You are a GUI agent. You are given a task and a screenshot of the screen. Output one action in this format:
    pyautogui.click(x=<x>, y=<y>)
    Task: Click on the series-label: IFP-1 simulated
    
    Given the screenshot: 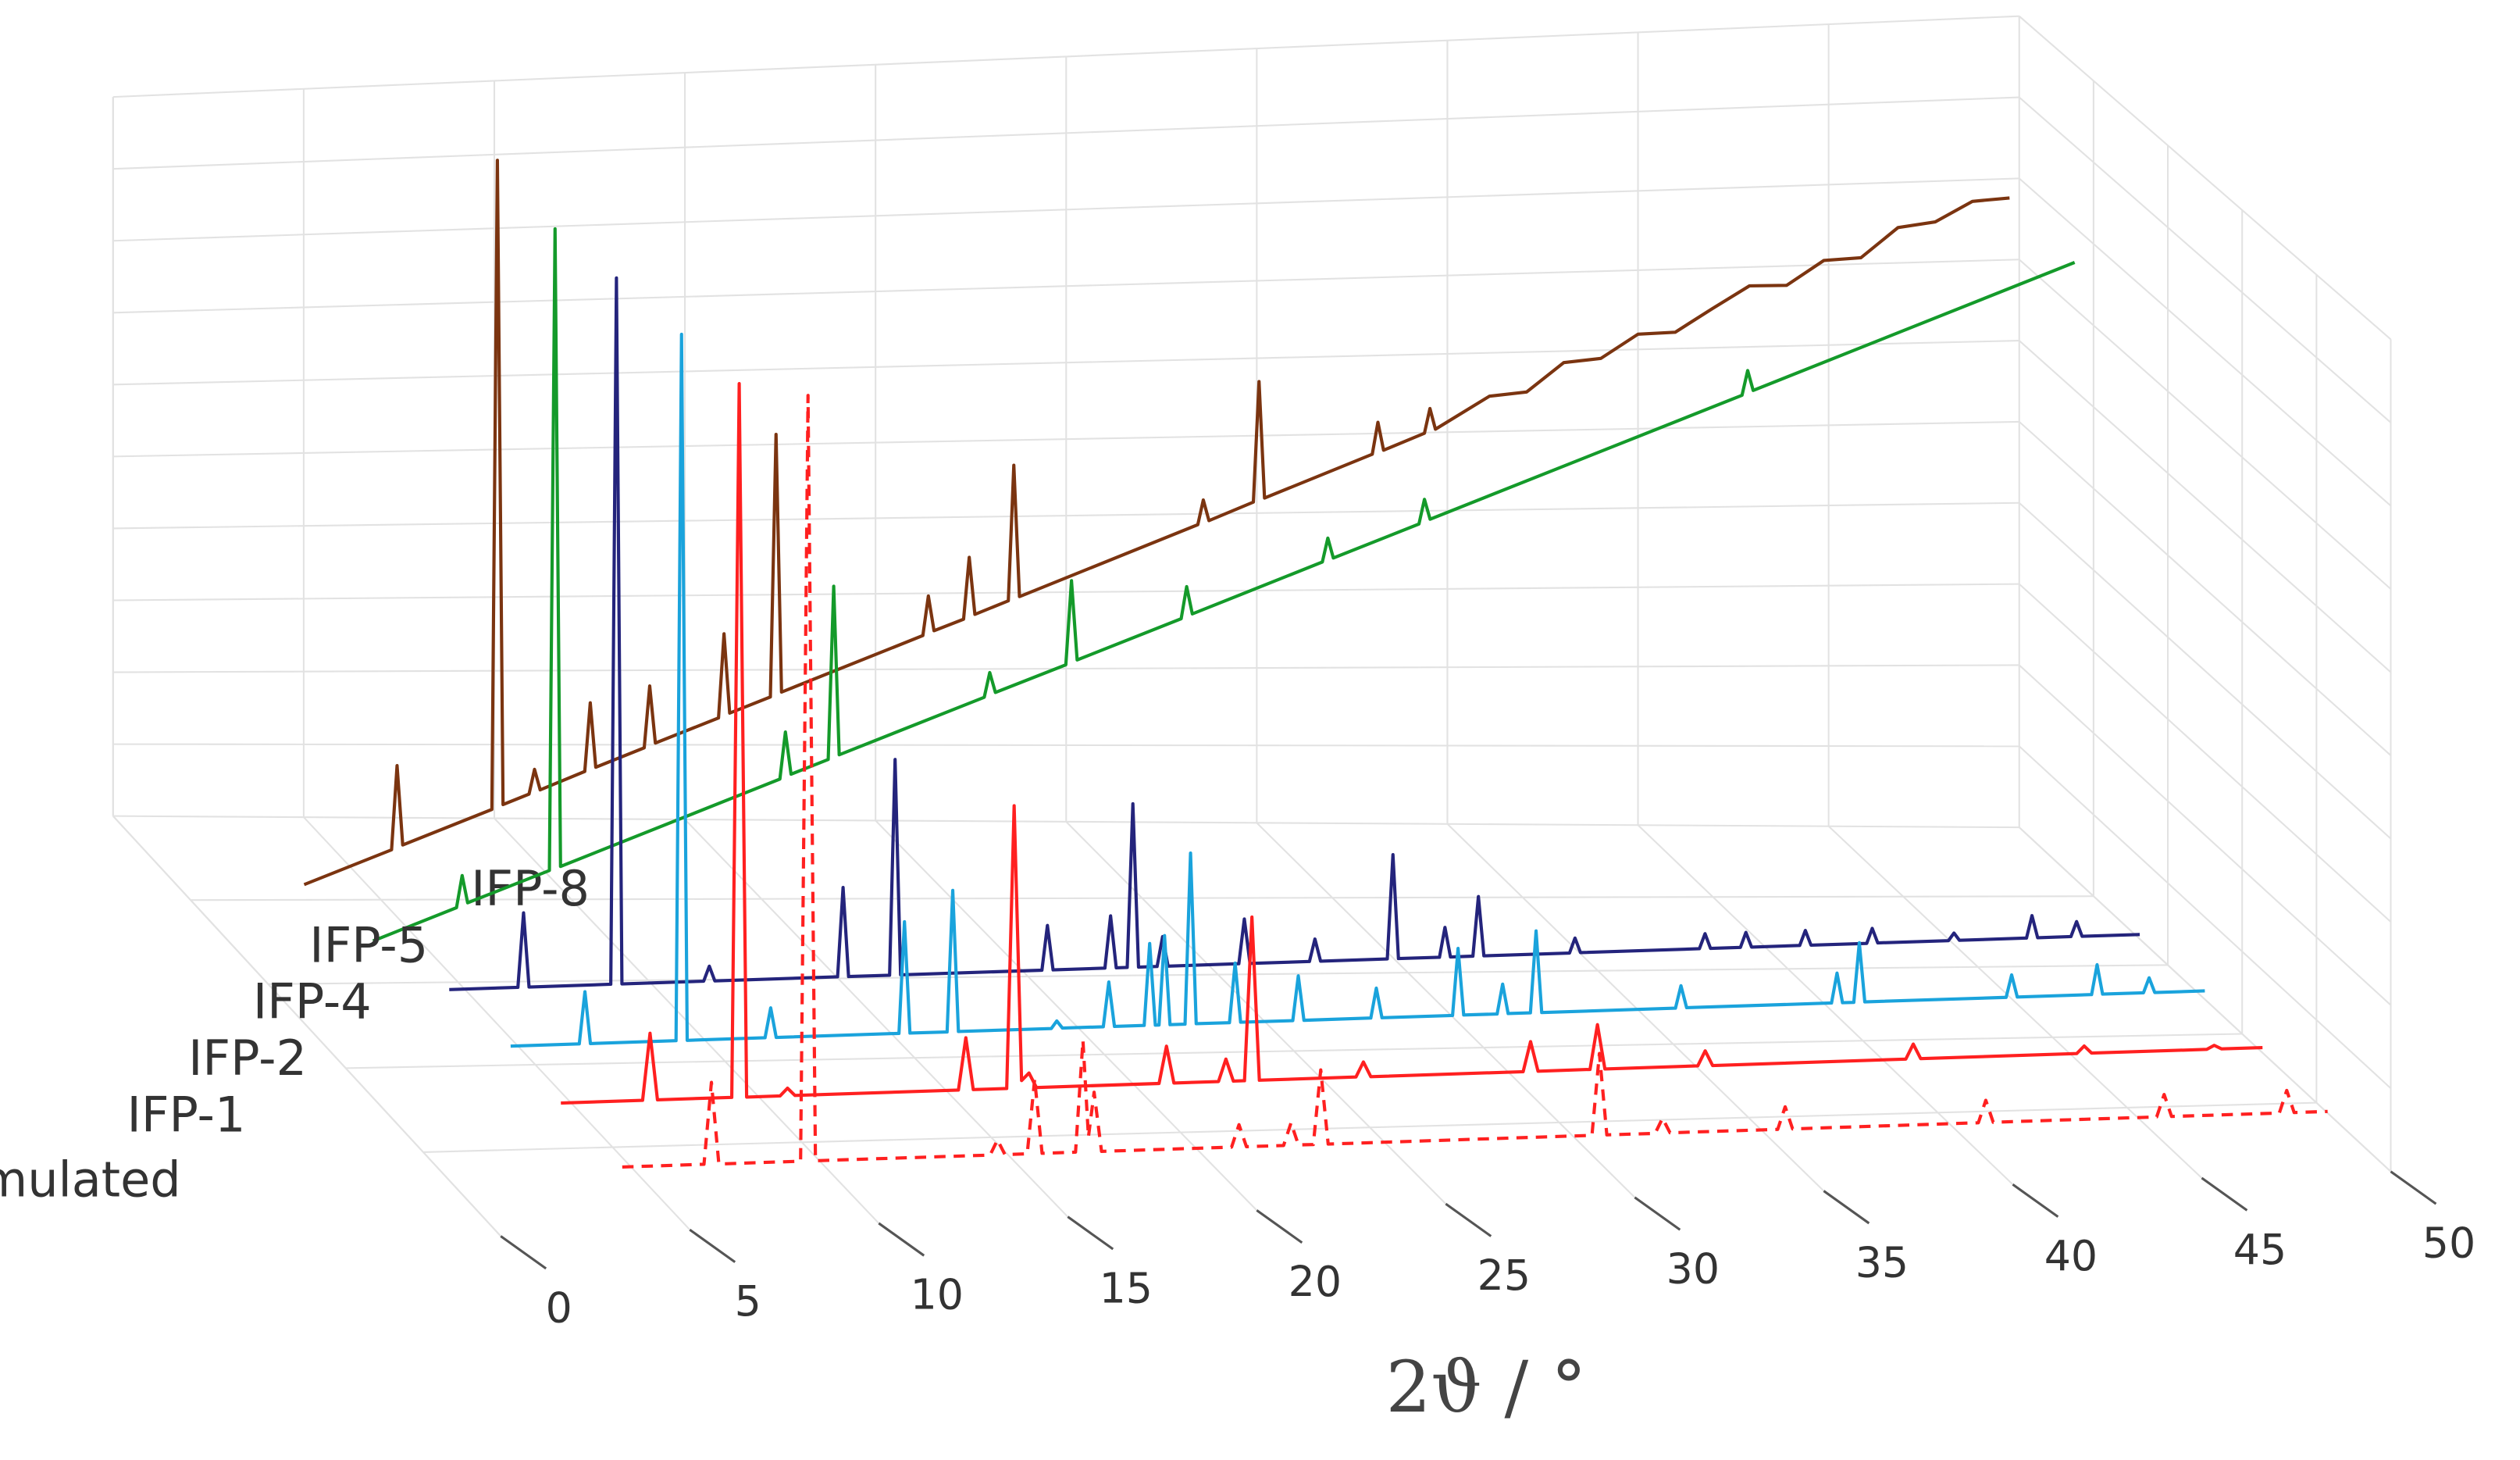 What is the action you would take?
    pyautogui.click(x=90, y=1179)
    